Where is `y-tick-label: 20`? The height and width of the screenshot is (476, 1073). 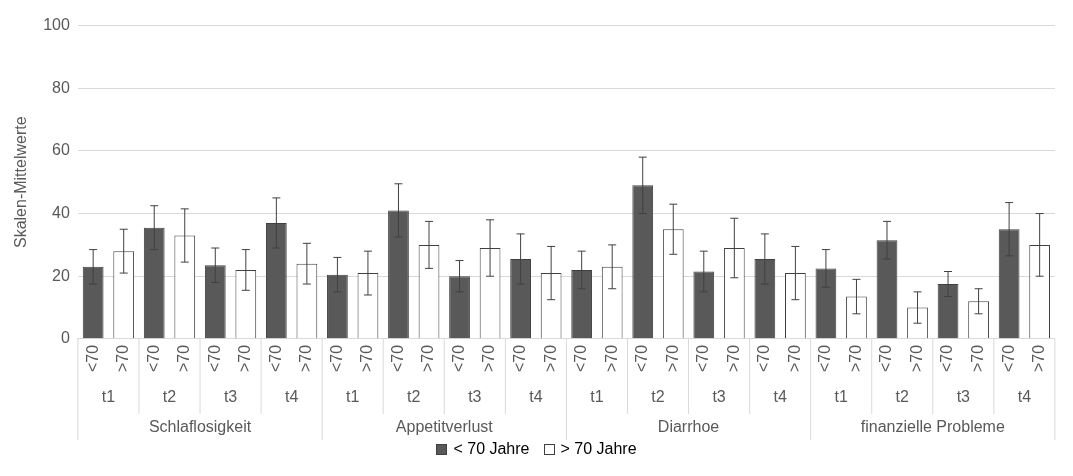
y-tick-label: 20 is located at coordinates (61, 275).